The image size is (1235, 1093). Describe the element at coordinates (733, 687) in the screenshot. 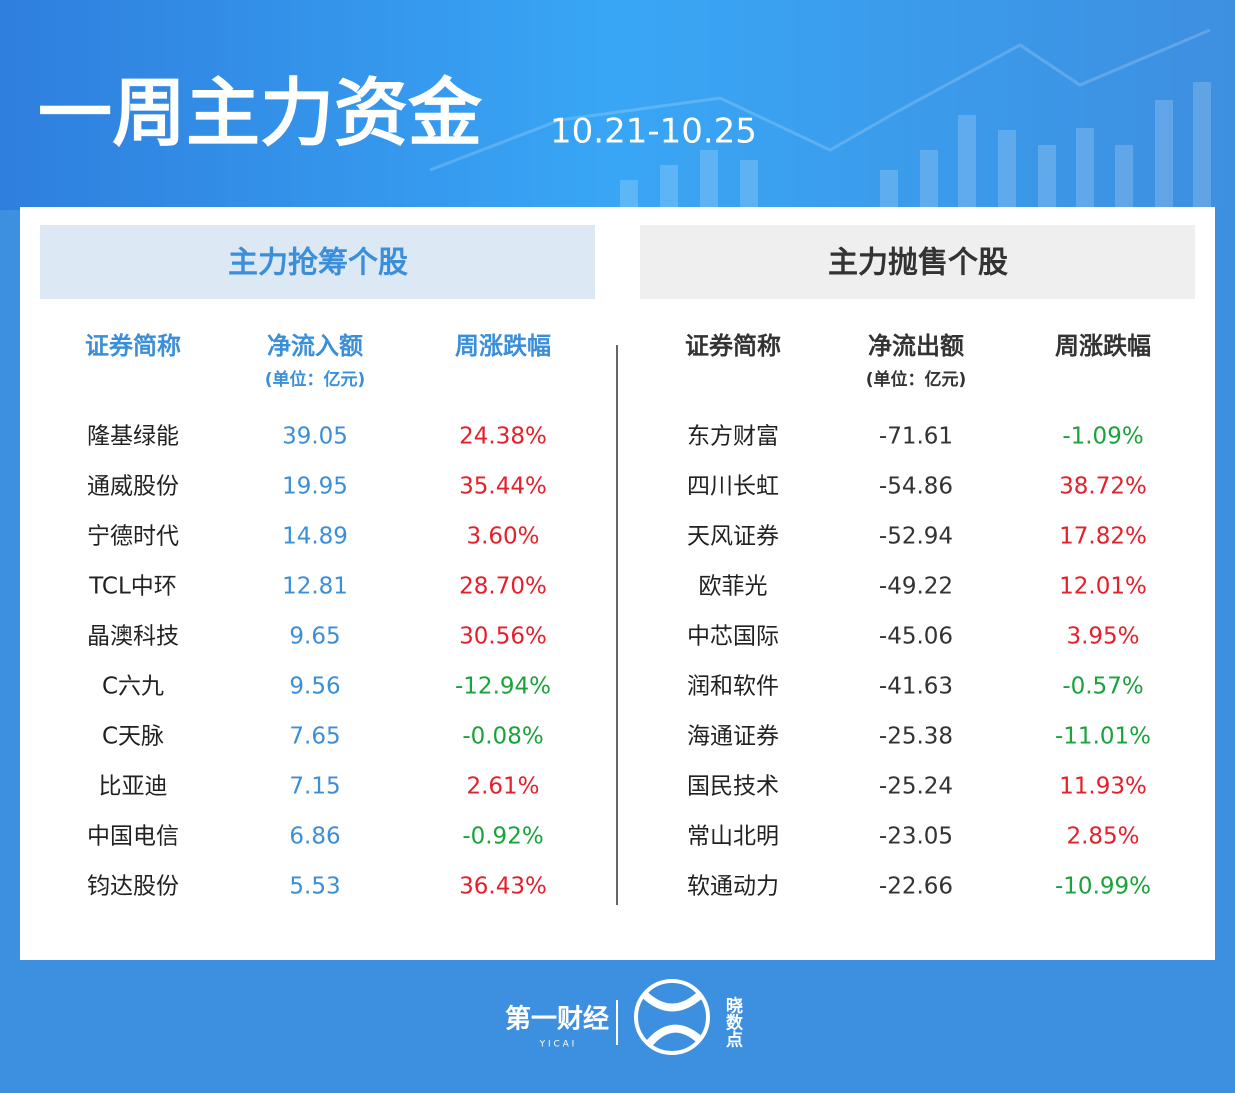

I see `stock-name: 润和软件` at that location.